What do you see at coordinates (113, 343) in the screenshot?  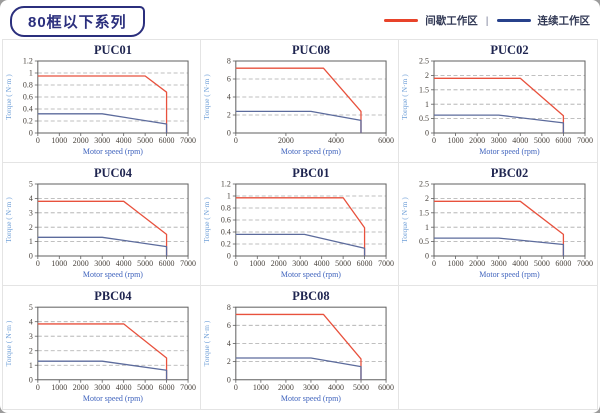 I see `axes-box` at bounding box center [113, 343].